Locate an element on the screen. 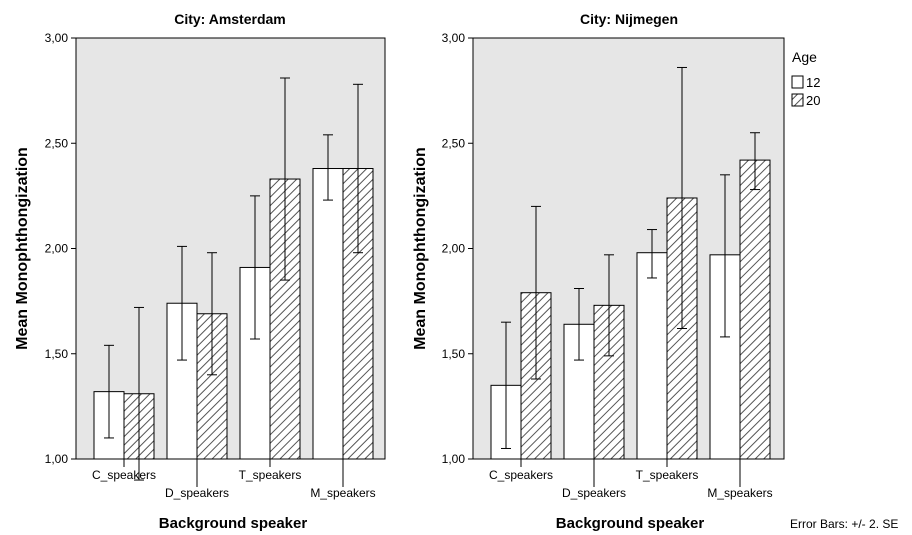 Image resolution: width=912 pixels, height=535 pixels. error-bar-note: Error Bars: +/- 2. SE is located at coordinates (844, 524).